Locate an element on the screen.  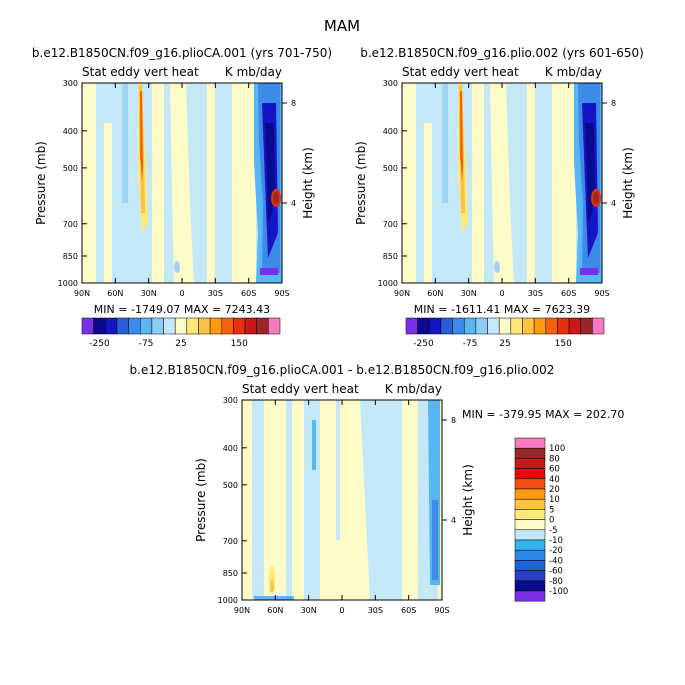
diff-colorbar-label: -100 is located at coordinates (558, 592).